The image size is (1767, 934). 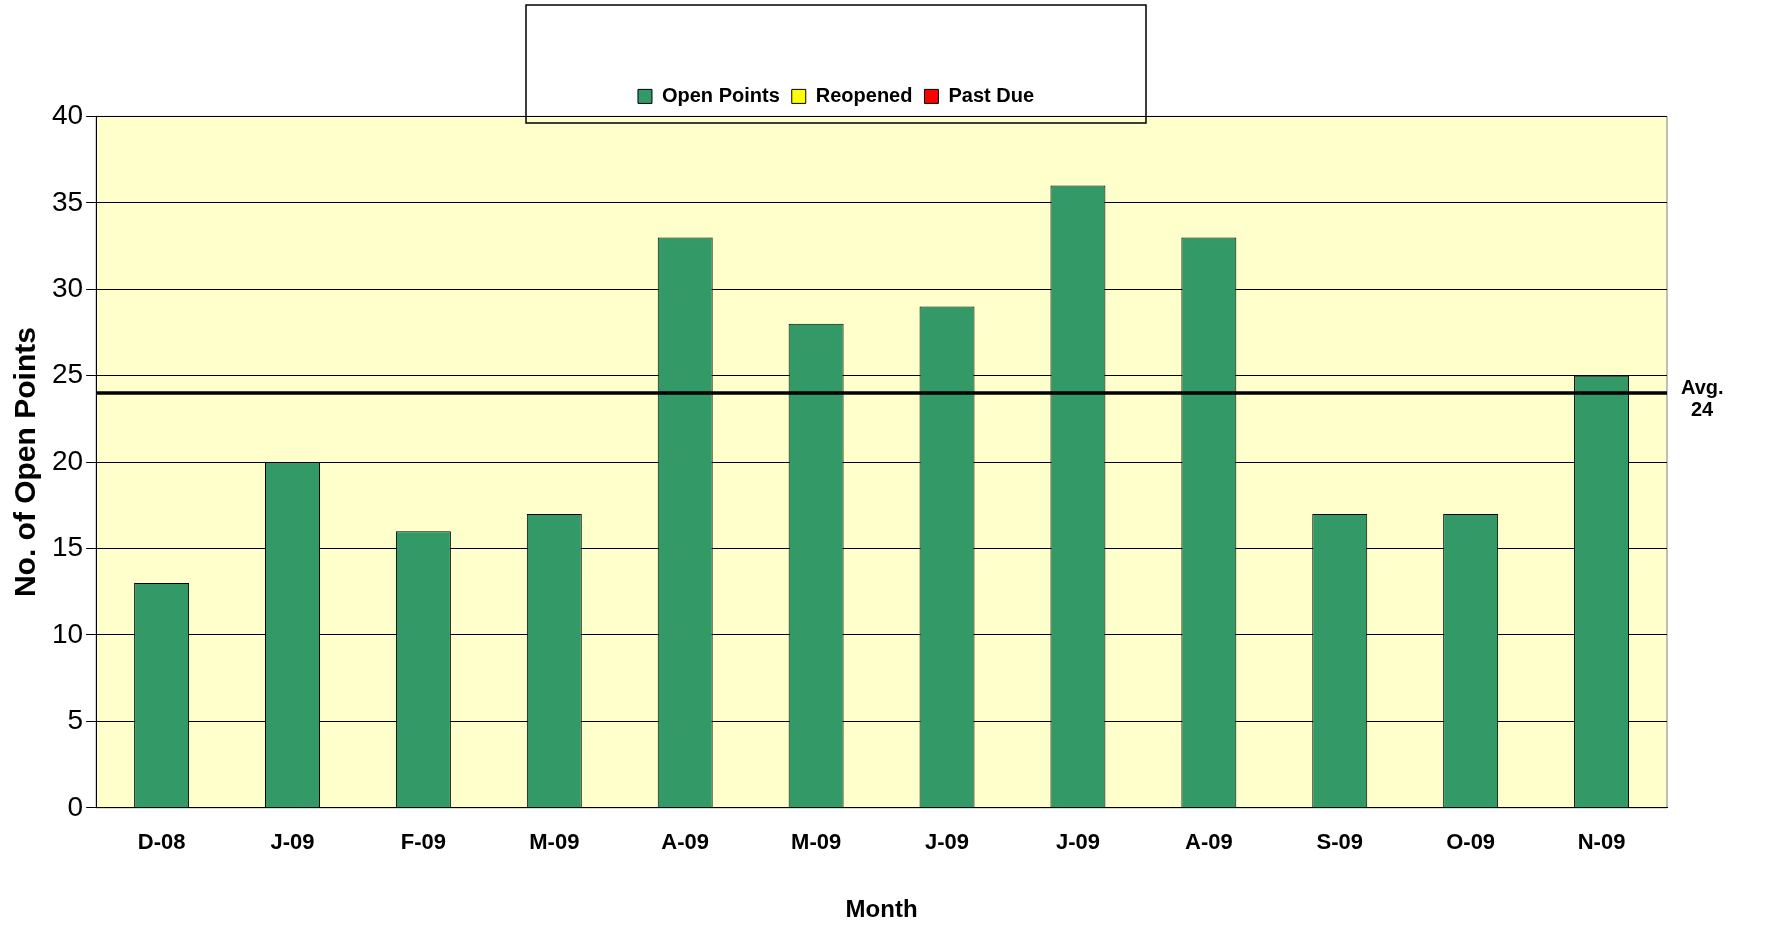 I want to click on x-tick-label: N-09, so click(x=1601, y=842).